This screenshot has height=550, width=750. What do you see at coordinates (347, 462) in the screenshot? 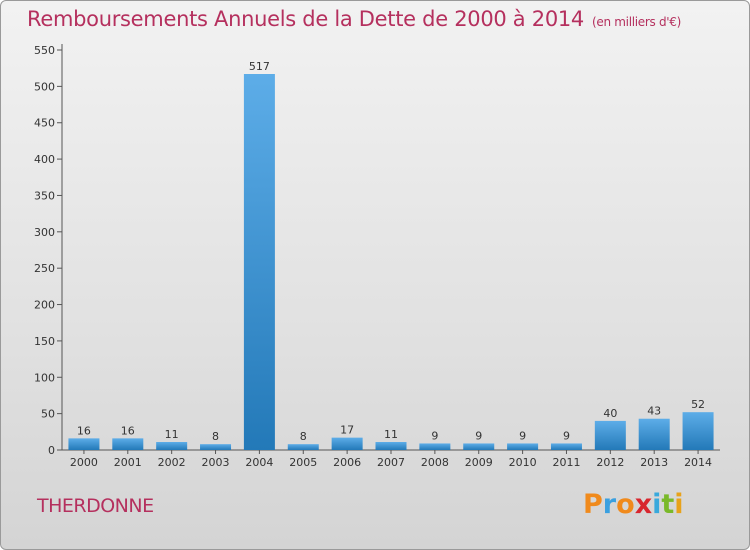
I see `x-tick-label: 2006` at bounding box center [347, 462].